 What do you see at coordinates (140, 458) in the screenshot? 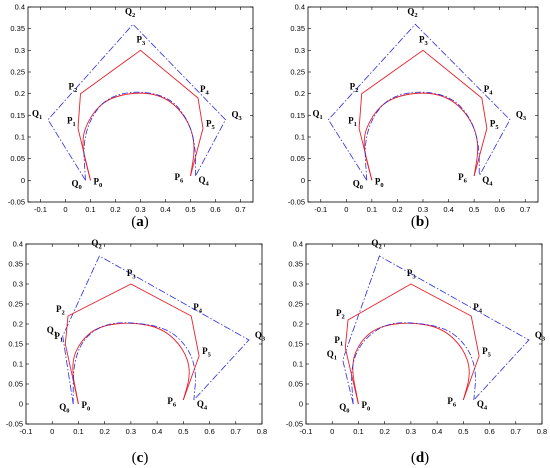
I see `panel-caption: (c)` at bounding box center [140, 458].